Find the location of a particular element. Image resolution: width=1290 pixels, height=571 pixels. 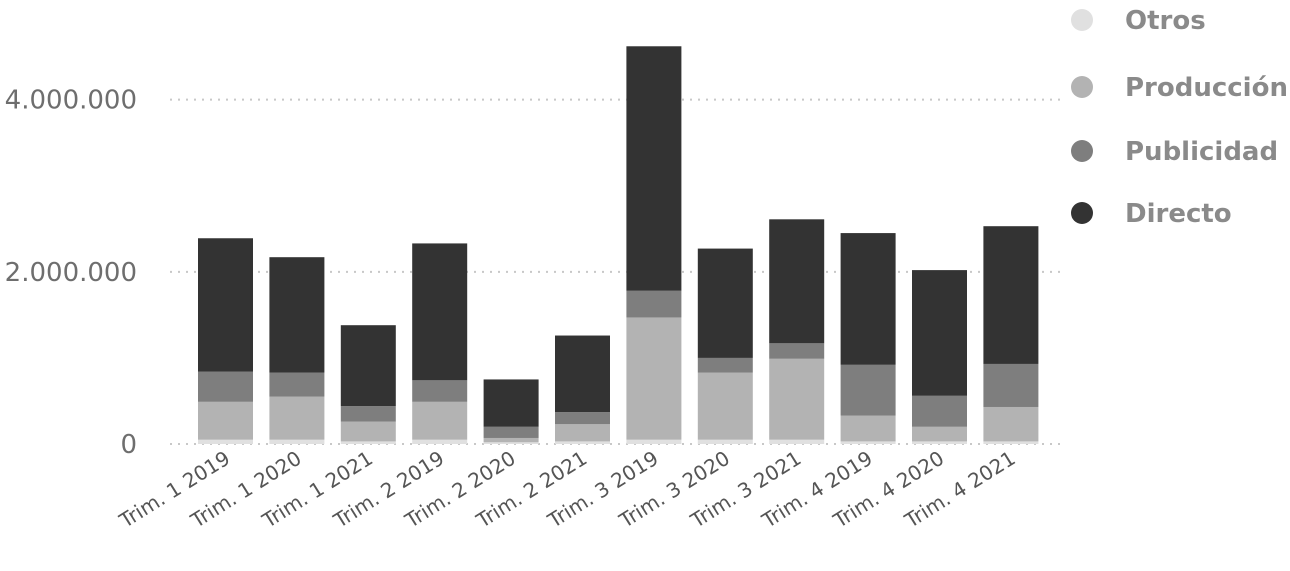

y-tick-label: 0 is located at coordinates (128, 445).